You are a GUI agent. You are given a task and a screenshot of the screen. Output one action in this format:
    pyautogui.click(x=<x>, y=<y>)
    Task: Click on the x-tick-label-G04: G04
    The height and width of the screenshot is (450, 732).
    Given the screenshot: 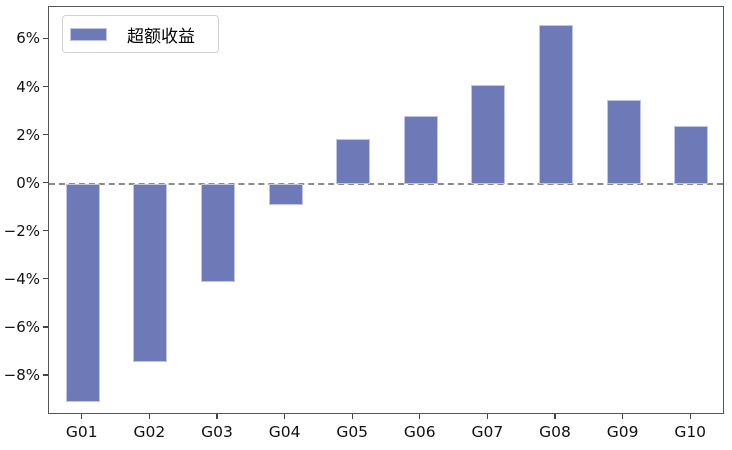 What is the action you would take?
    pyautogui.click(x=284, y=432)
    